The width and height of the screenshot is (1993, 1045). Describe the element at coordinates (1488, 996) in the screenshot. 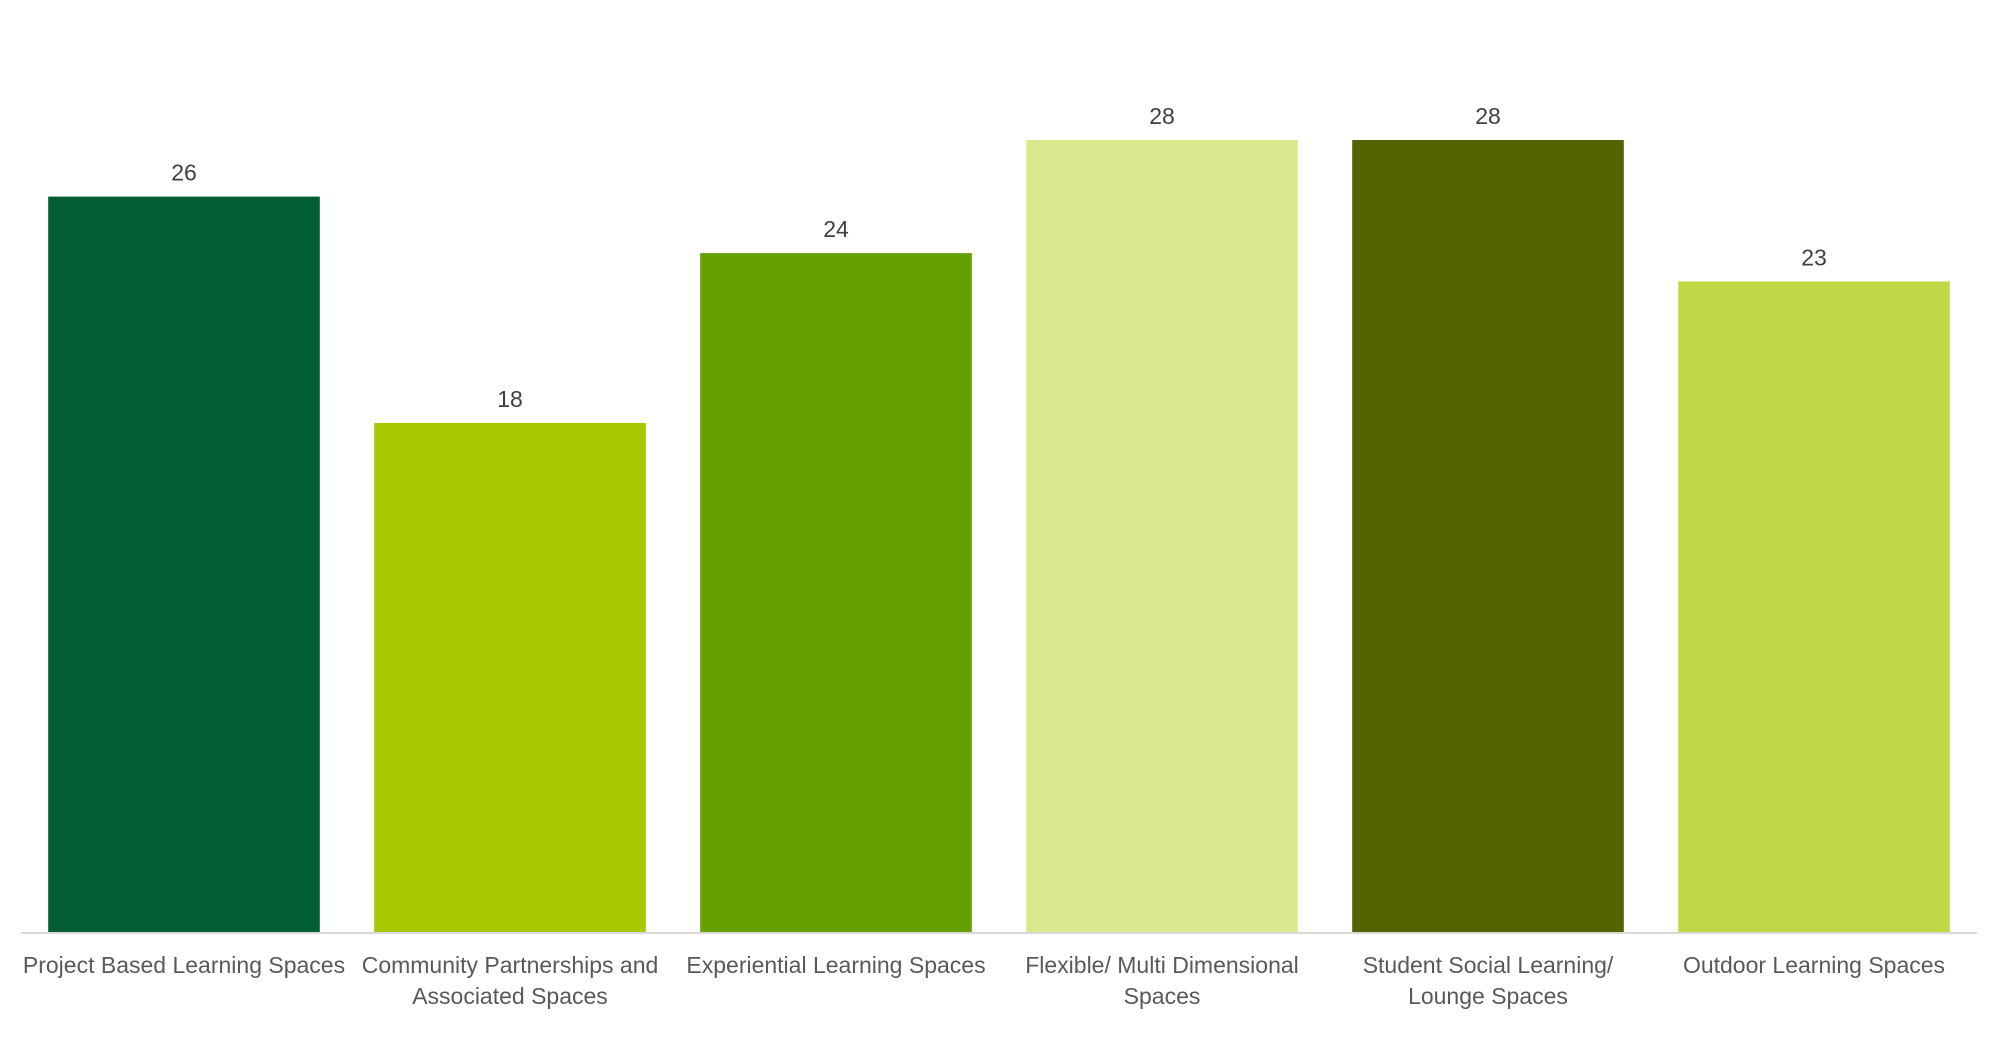

I see `category-label-line: Lounge Spaces` at that location.